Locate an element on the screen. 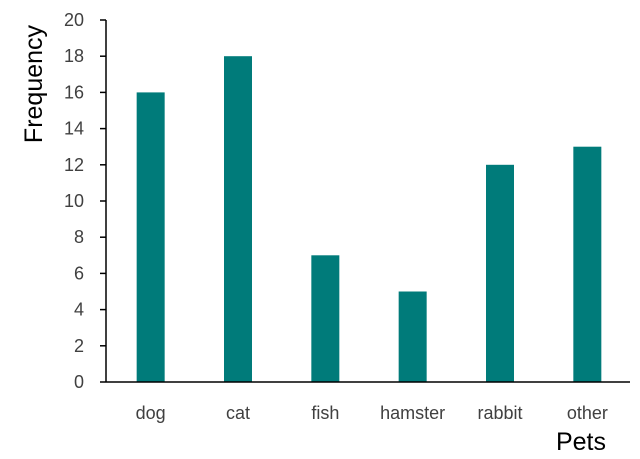 Image resolution: width=640 pixels, height=459 pixels. y-tick-label: 14 is located at coordinates (74, 129).